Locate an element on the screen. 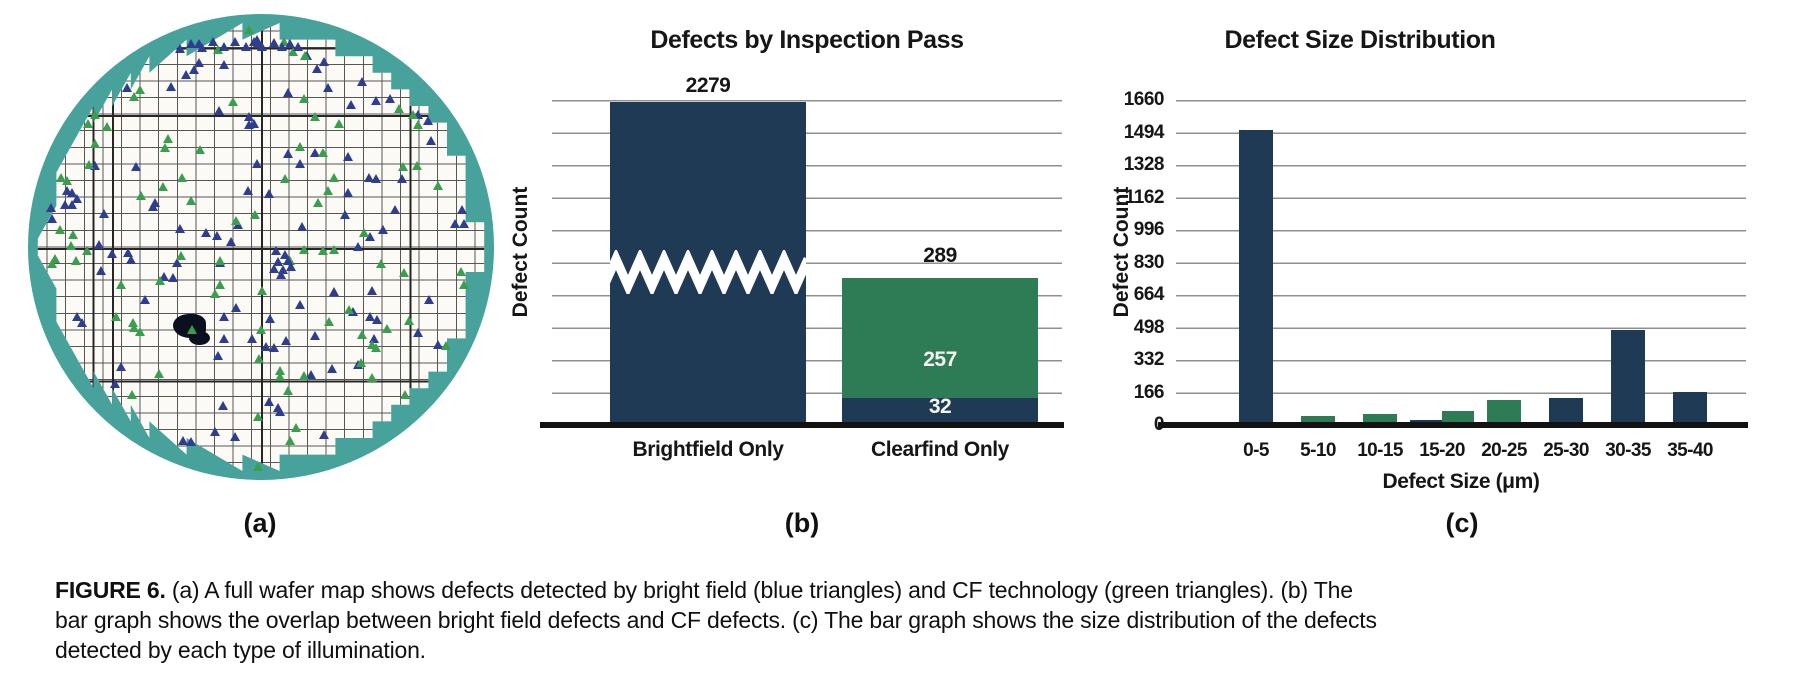 This screenshot has height=690, width=1798. y-tick-1162: 1162 is located at coordinates (1144, 197).